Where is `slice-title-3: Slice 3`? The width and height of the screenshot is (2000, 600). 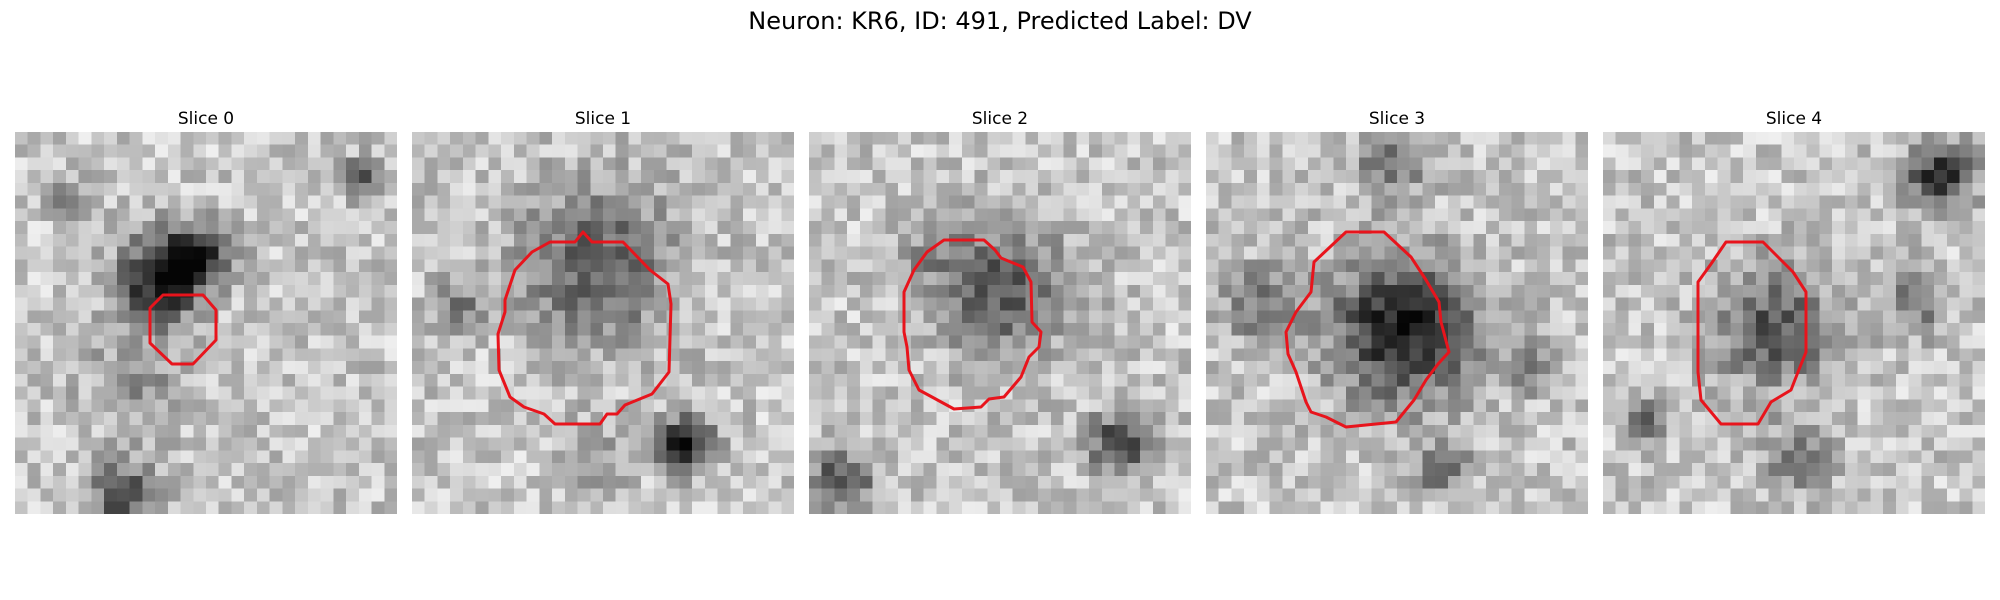 slice-title-3: Slice 3 is located at coordinates (1397, 119).